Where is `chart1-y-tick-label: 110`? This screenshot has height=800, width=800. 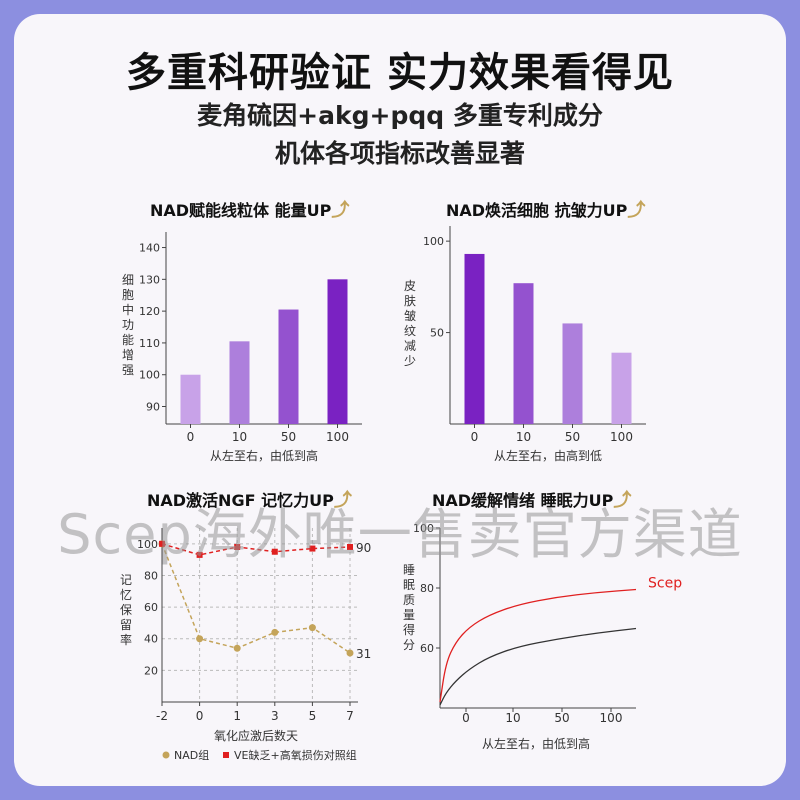 chart1-y-tick-label: 110 is located at coordinates (149, 343).